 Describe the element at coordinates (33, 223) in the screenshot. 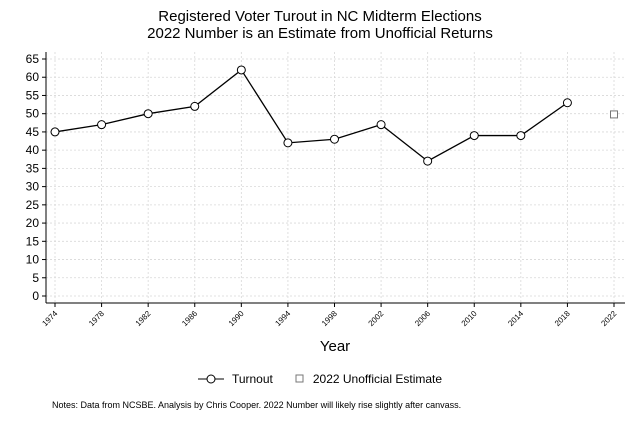

I see `y-tick-label: 20` at that location.